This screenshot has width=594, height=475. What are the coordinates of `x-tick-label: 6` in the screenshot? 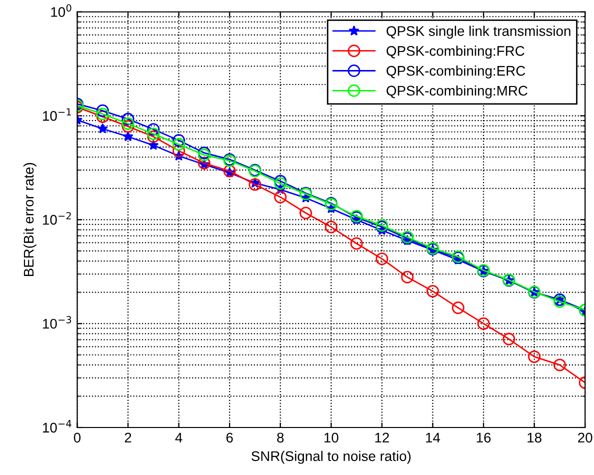 It's located at (229, 437).